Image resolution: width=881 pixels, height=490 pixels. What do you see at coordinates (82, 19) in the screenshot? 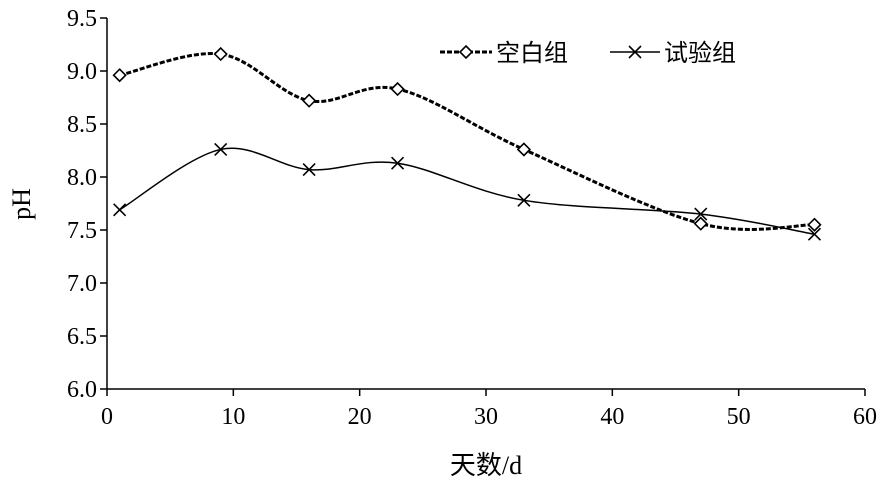
I see `y-tick-label: 9.5` at bounding box center [82, 19].